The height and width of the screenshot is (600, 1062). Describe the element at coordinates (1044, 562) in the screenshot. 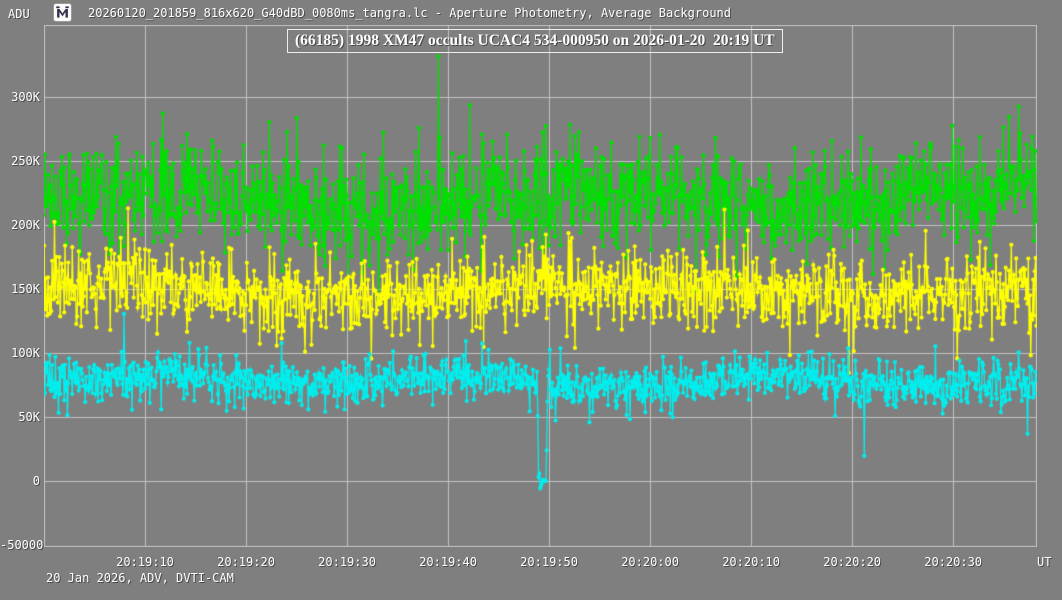

I see `x-axis-unit-label: UT` at that location.